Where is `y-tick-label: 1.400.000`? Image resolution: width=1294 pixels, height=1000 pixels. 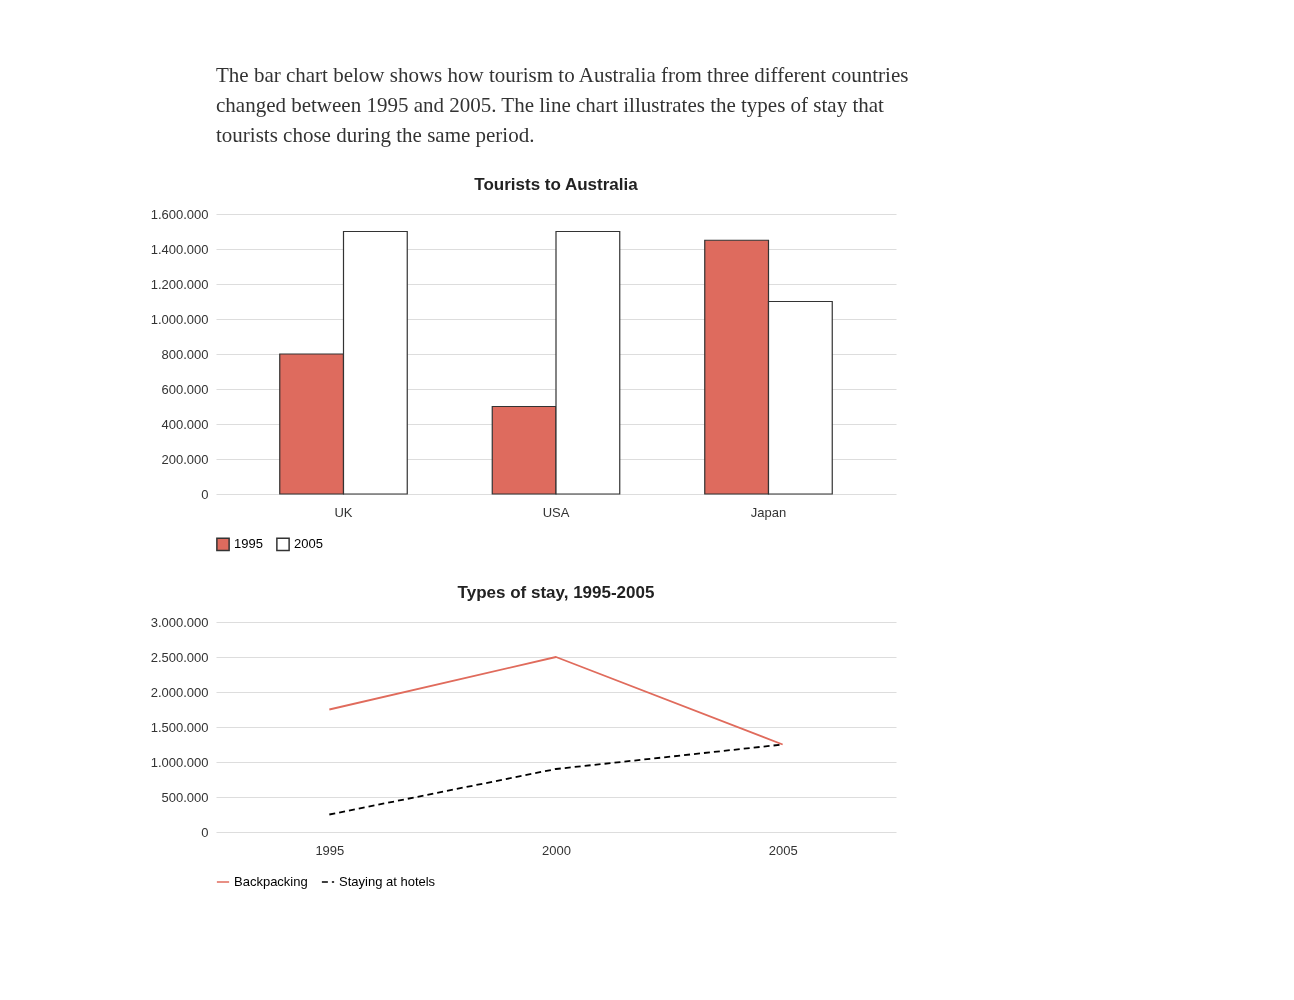 y-tick-label: 1.400.000 is located at coordinates (179, 249).